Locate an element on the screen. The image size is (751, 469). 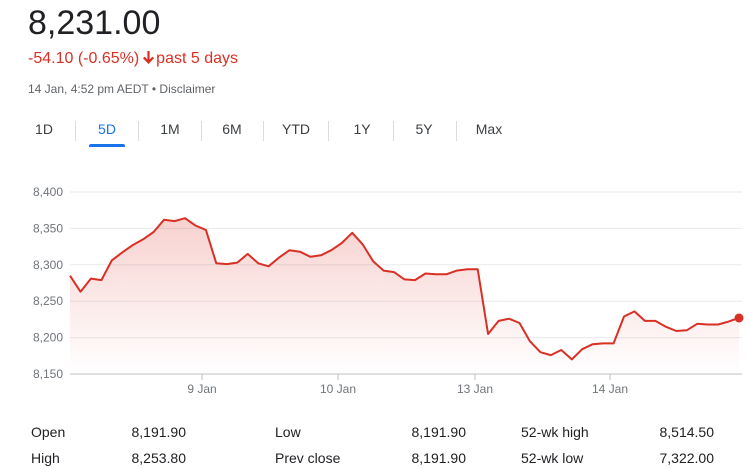
tab-5d: 5D is located at coordinates (107, 131).